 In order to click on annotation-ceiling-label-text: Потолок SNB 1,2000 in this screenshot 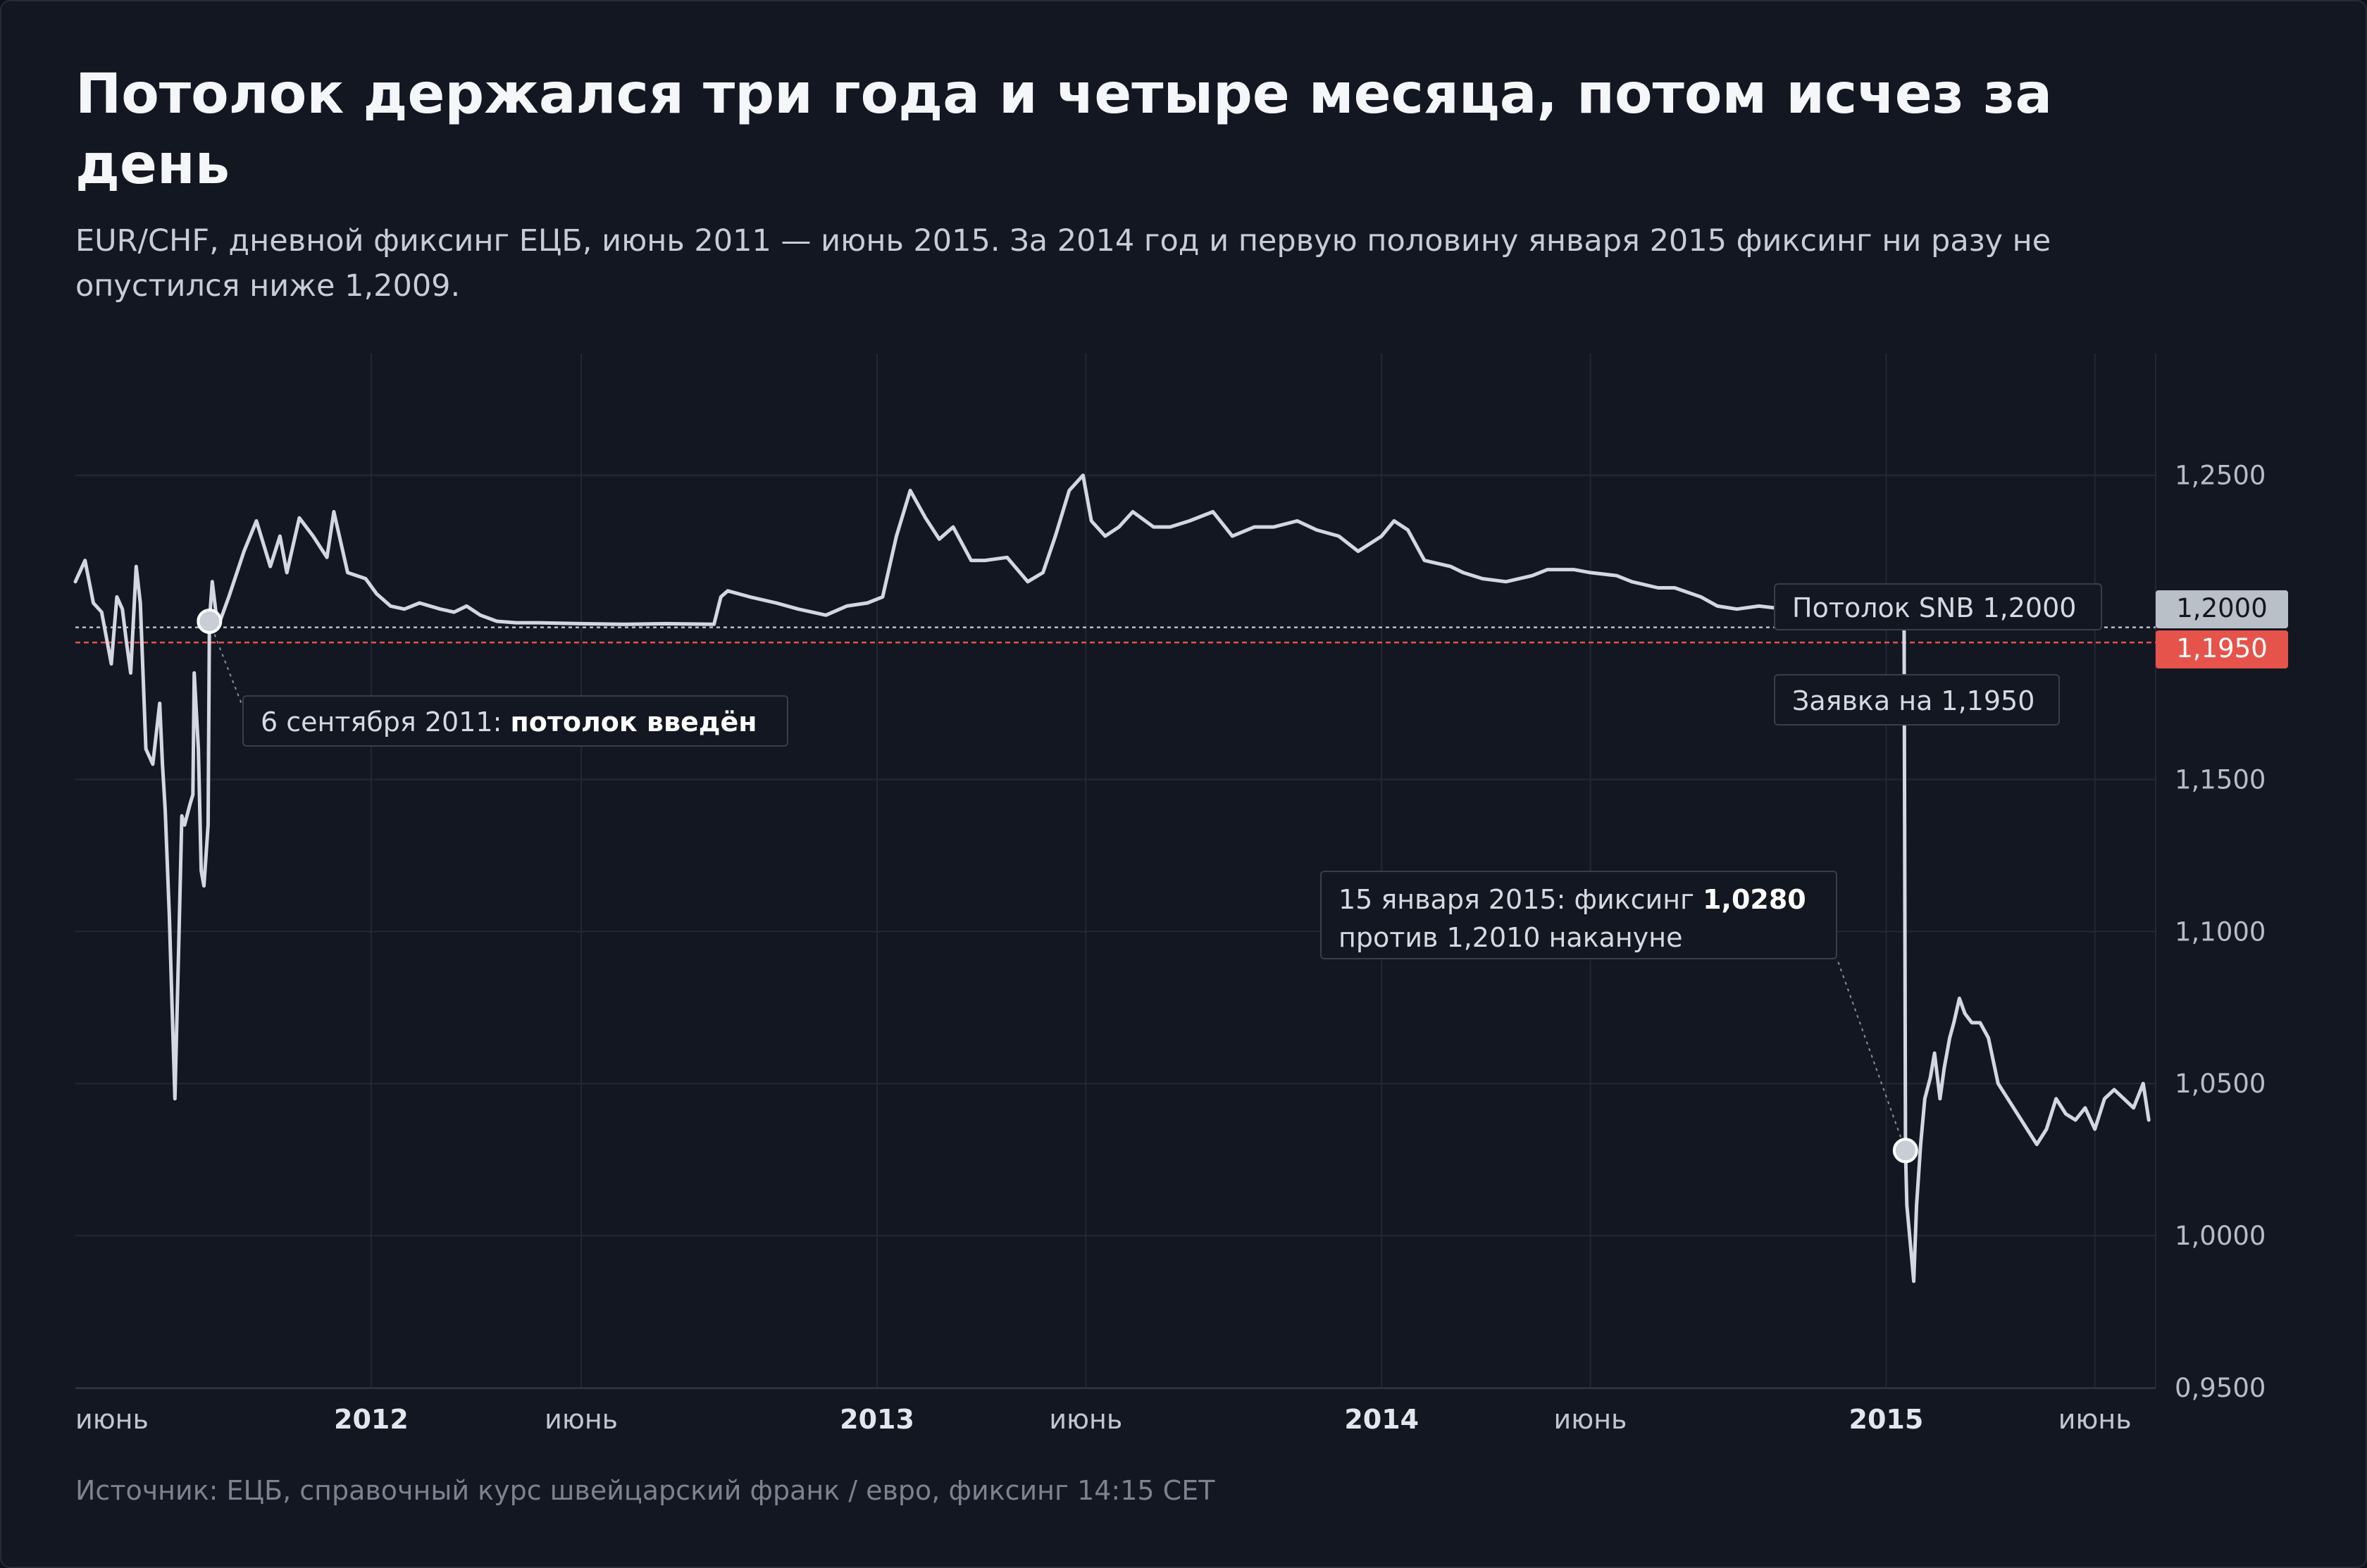, I will do `click(1935, 607)`.